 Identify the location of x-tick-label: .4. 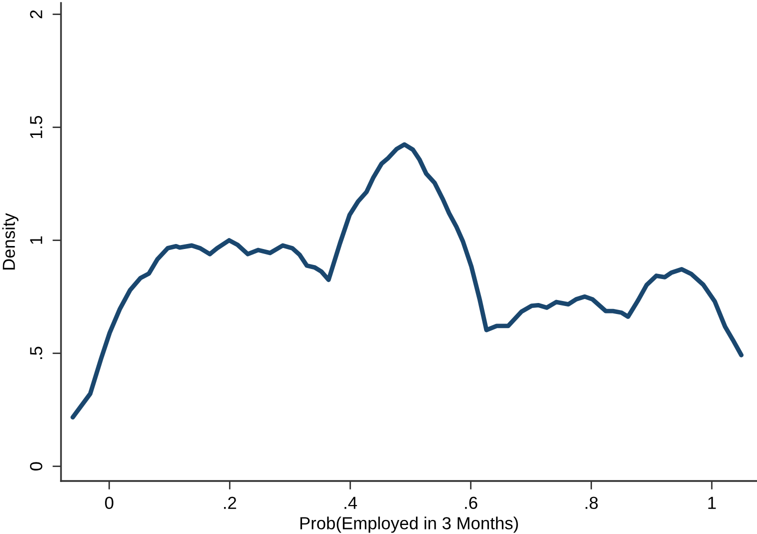
(350, 502).